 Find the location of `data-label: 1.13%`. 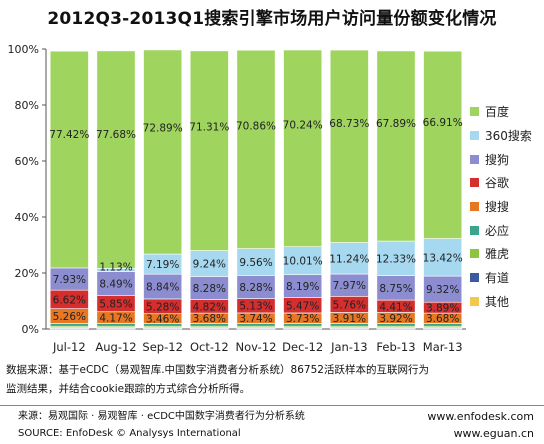

data-label: 1.13% is located at coordinates (115, 267).